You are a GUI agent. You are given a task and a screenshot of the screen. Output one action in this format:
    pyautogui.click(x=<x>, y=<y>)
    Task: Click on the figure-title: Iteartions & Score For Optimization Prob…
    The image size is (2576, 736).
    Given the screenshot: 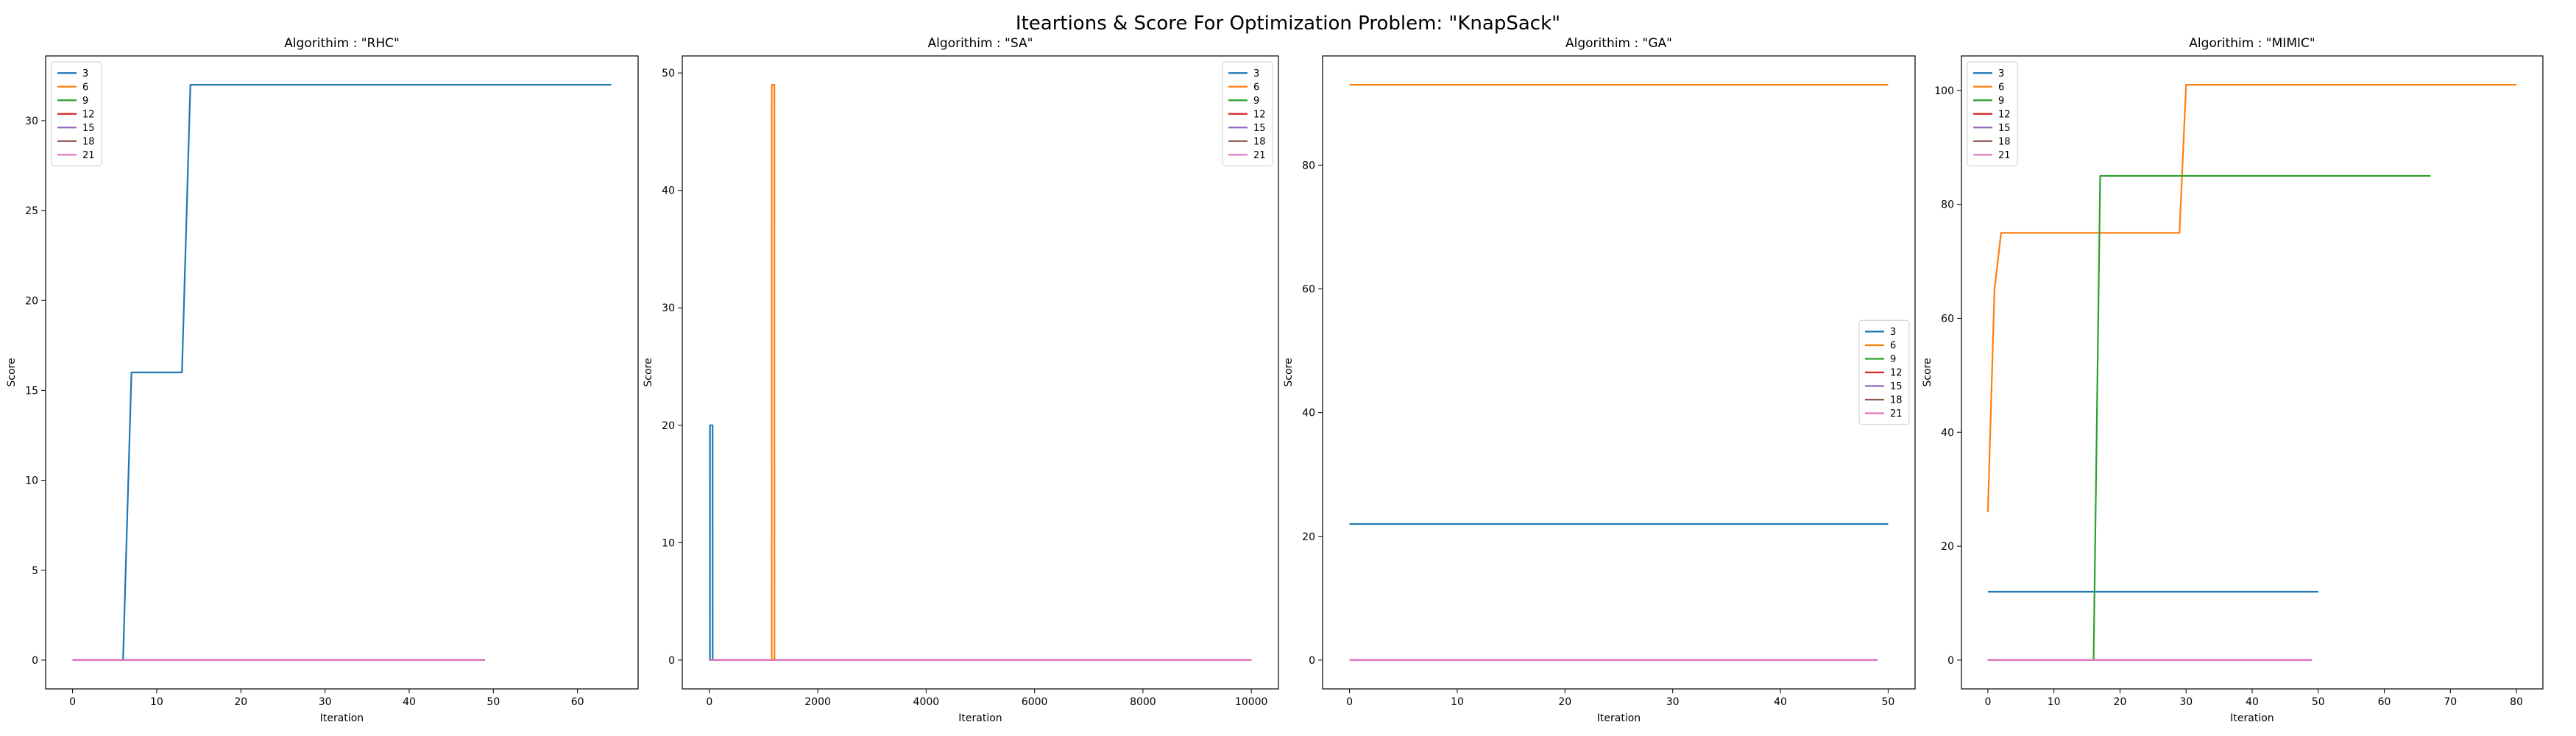 What is the action you would take?
    pyautogui.click(x=1288, y=24)
    